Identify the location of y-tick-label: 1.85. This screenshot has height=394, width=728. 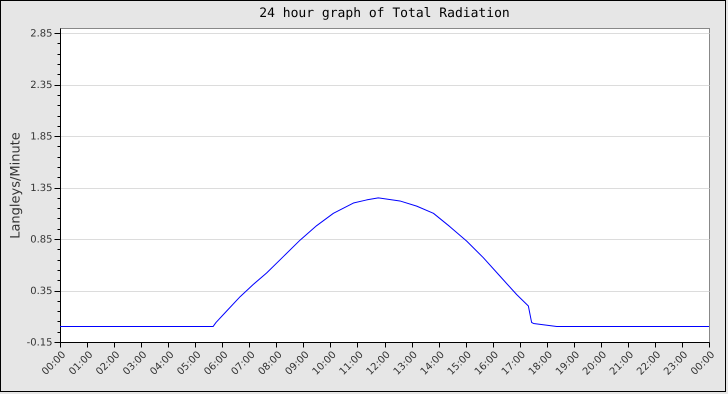
(41, 137).